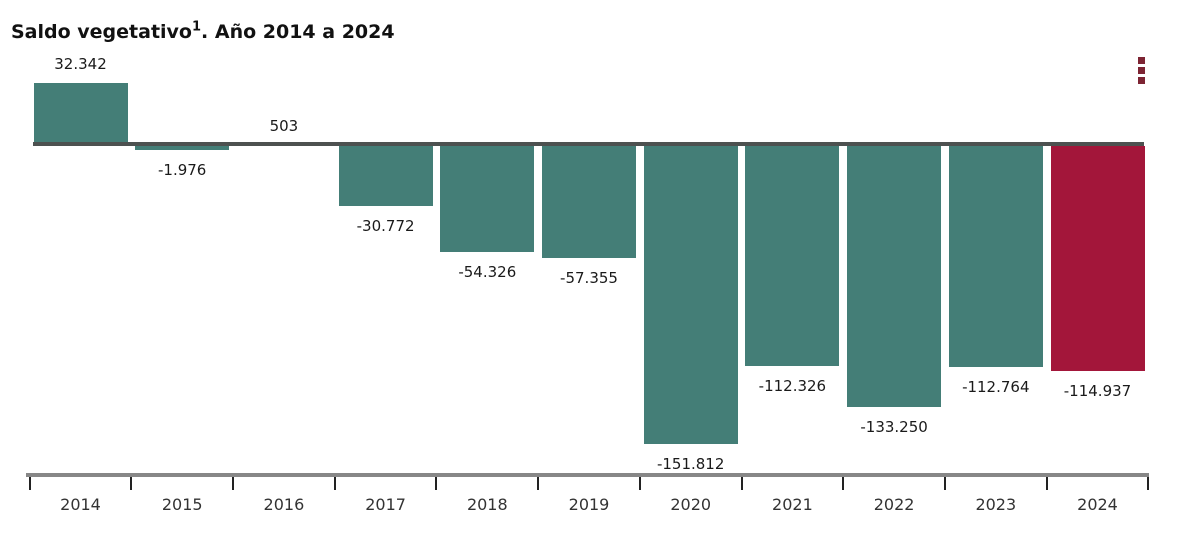 This screenshot has width=1200, height=548. What do you see at coordinates (1097, 391) in the screenshot?
I see `value-label-2024: -114.937` at bounding box center [1097, 391].